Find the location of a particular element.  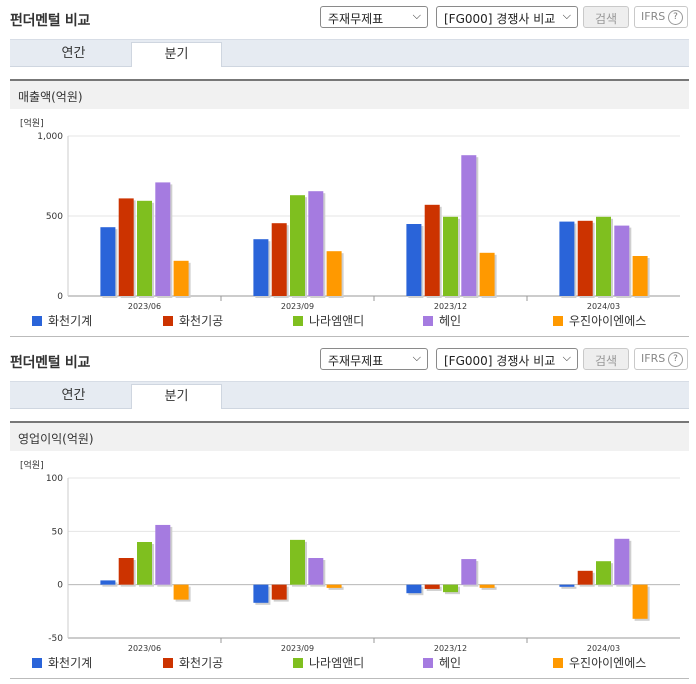

question-icon: ? is located at coordinates (675, 17).